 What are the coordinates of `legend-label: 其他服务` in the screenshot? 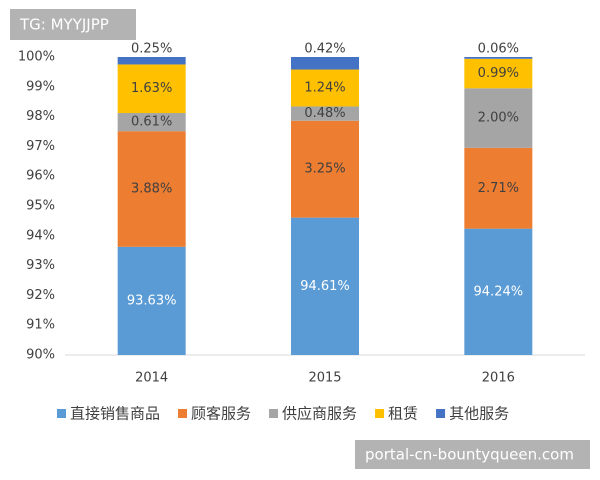 It's located at (479, 414).